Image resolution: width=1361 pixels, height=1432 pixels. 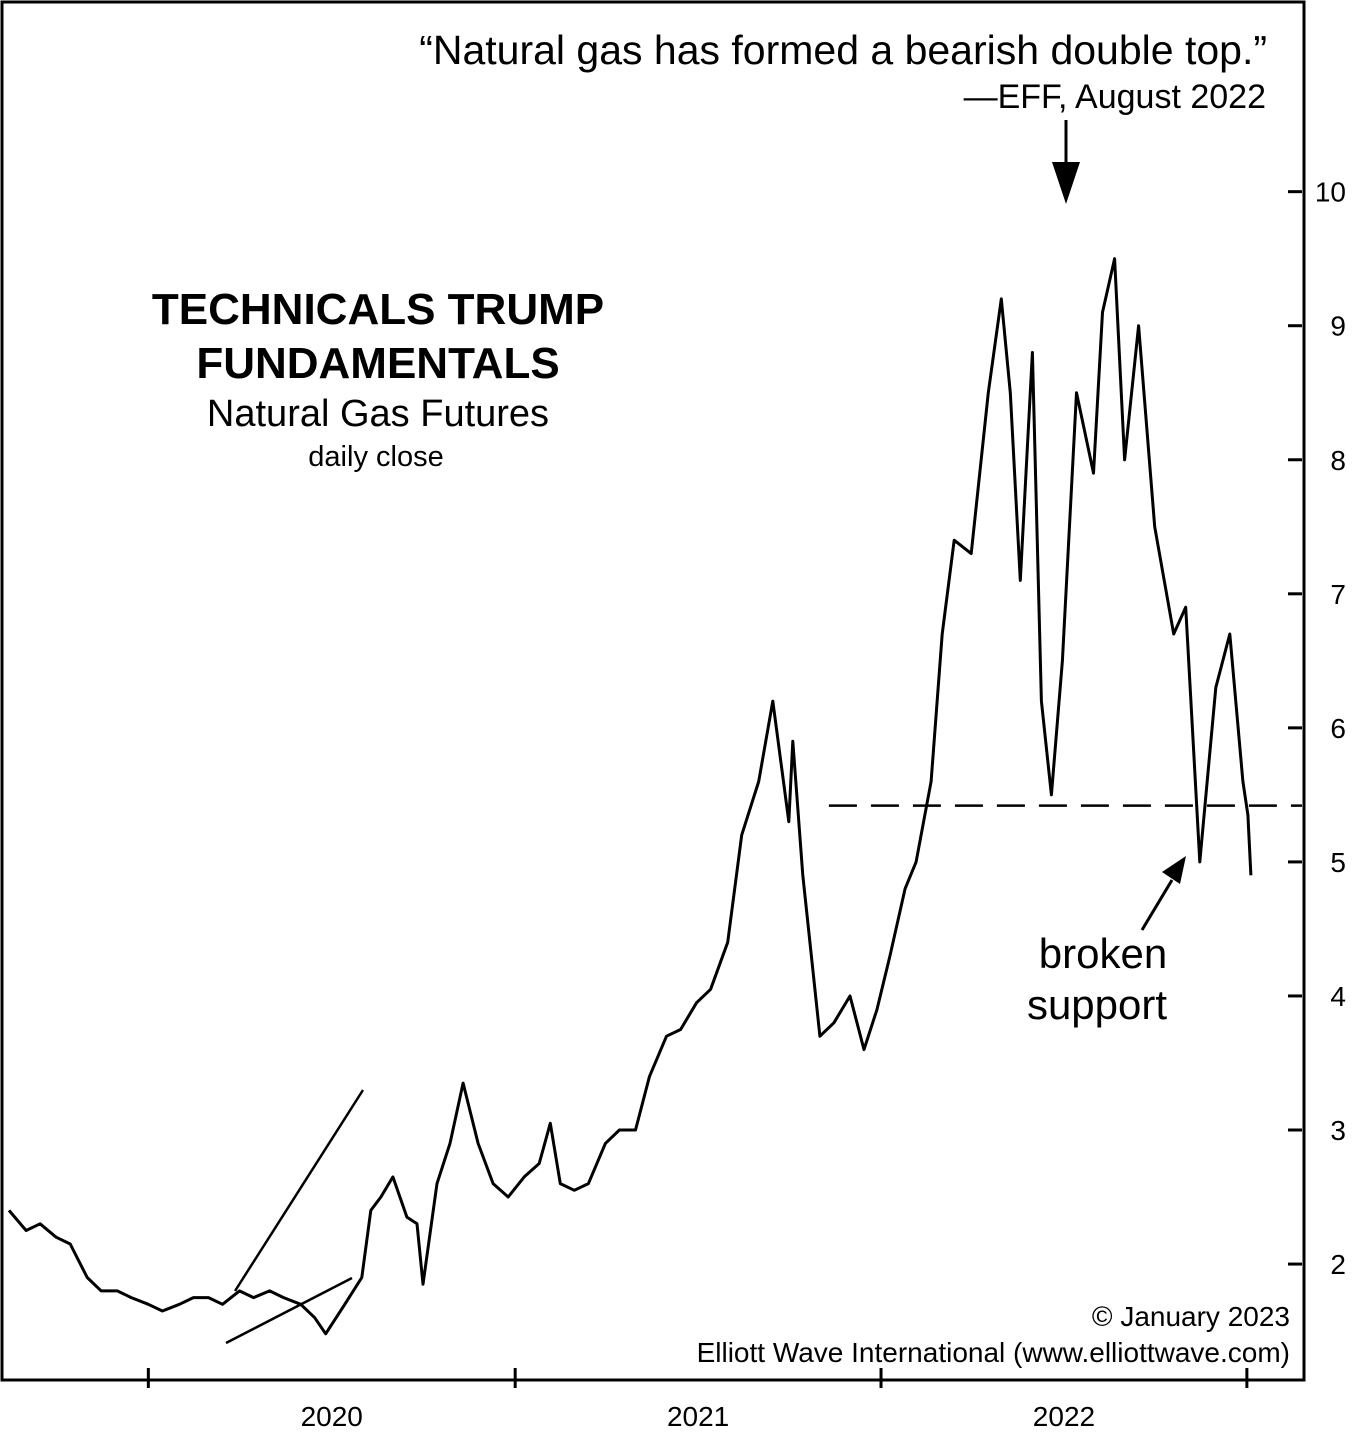 I want to click on quote-attribution: —EFF, August 2022, so click(x=1115, y=97).